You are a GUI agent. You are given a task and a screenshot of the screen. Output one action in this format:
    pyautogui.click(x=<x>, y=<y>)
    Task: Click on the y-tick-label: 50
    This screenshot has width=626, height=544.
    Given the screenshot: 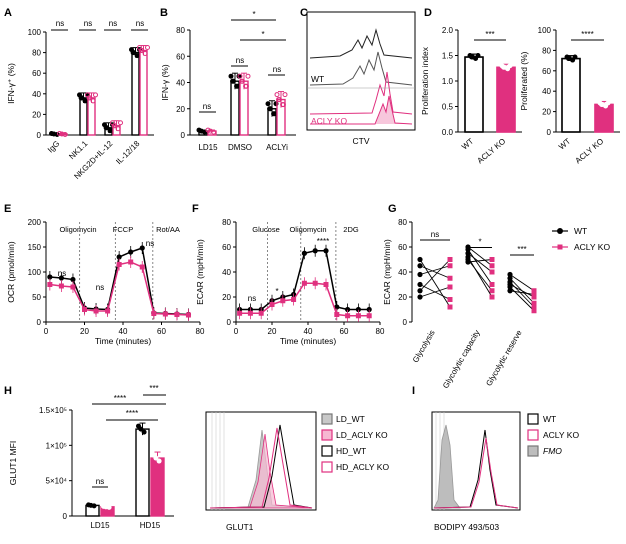 What is the action you would take?
    pyautogui.click(x=36, y=297)
    